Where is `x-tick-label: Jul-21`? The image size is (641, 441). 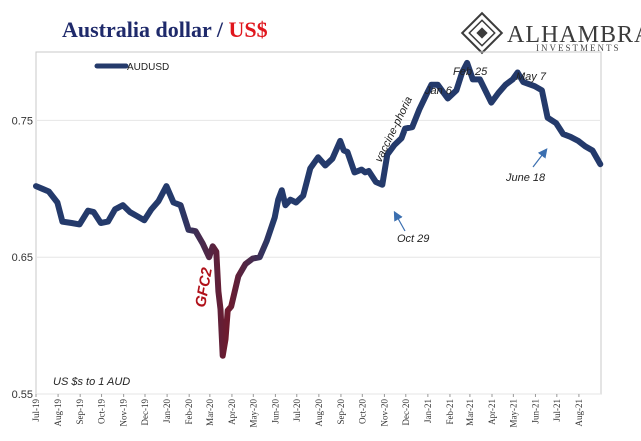 x-tick-label: Jul-21 is located at coordinates (557, 410).